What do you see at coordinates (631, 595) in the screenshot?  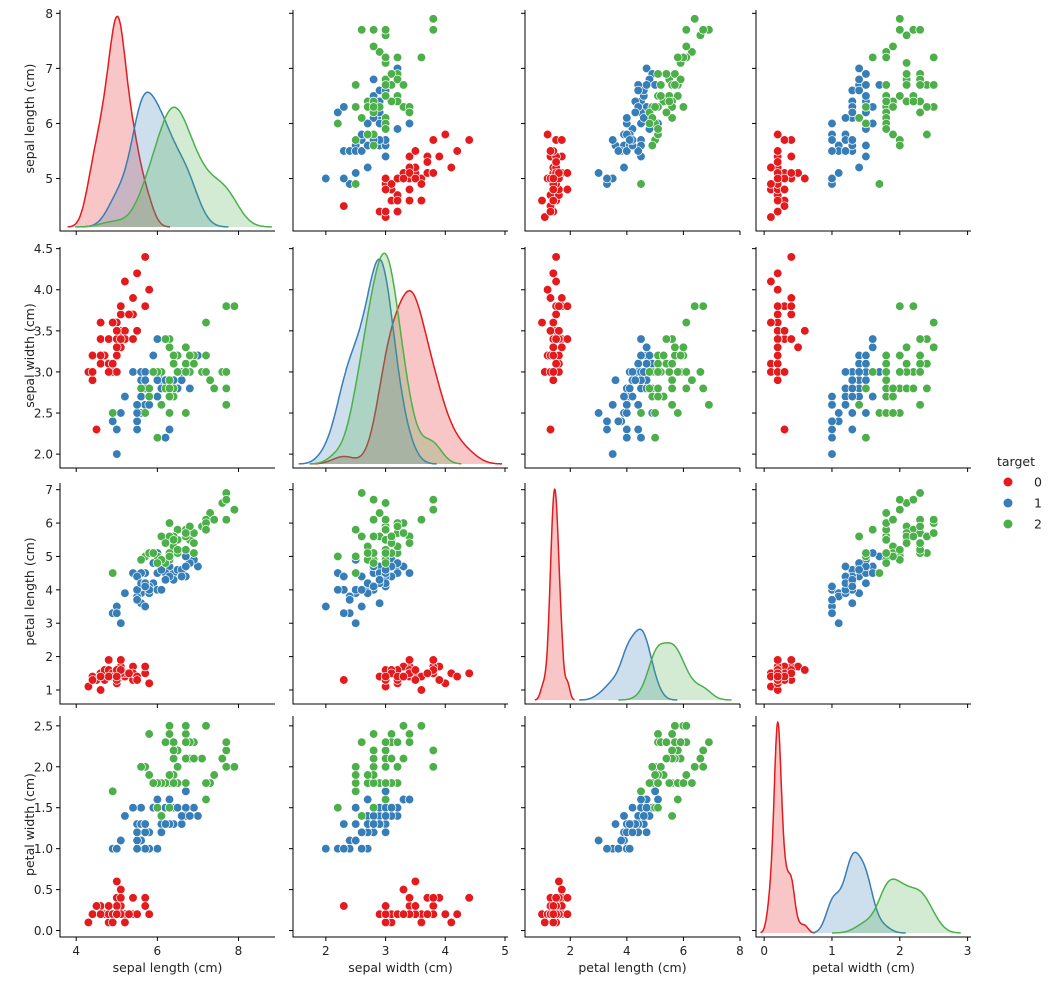 I see `panel-petal-length-cm-vs-petal-length-cm` at bounding box center [631, 595].